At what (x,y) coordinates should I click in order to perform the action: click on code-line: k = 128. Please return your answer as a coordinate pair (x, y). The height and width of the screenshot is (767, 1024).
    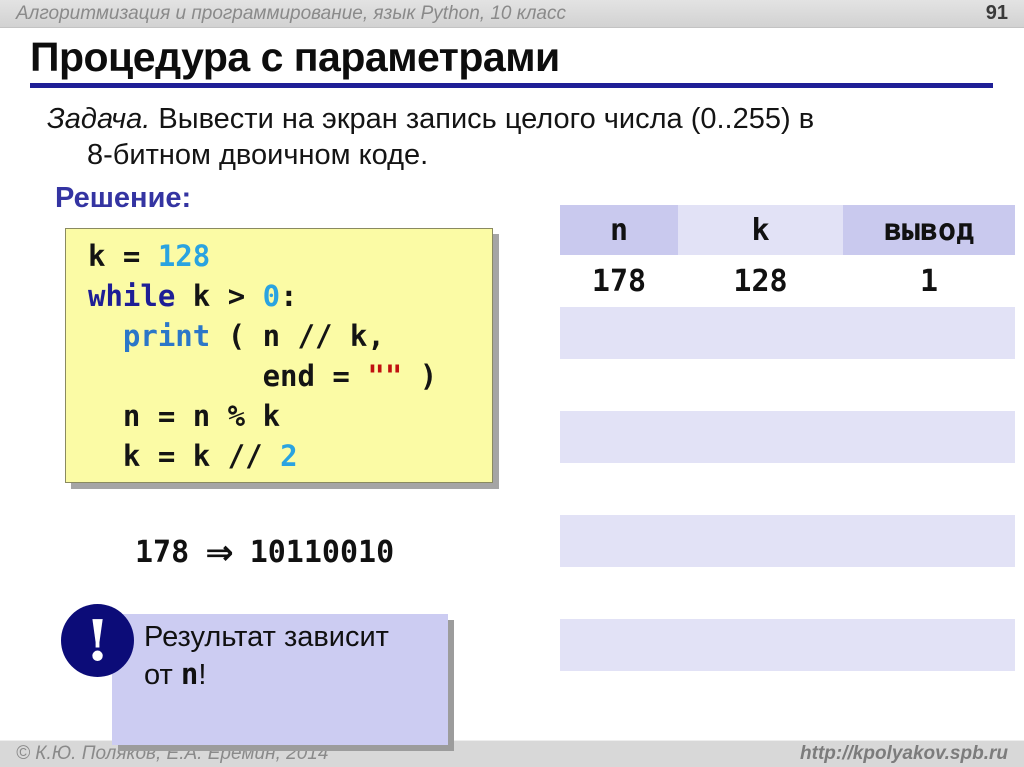
    Looking at the image, I should click on (290, 256).